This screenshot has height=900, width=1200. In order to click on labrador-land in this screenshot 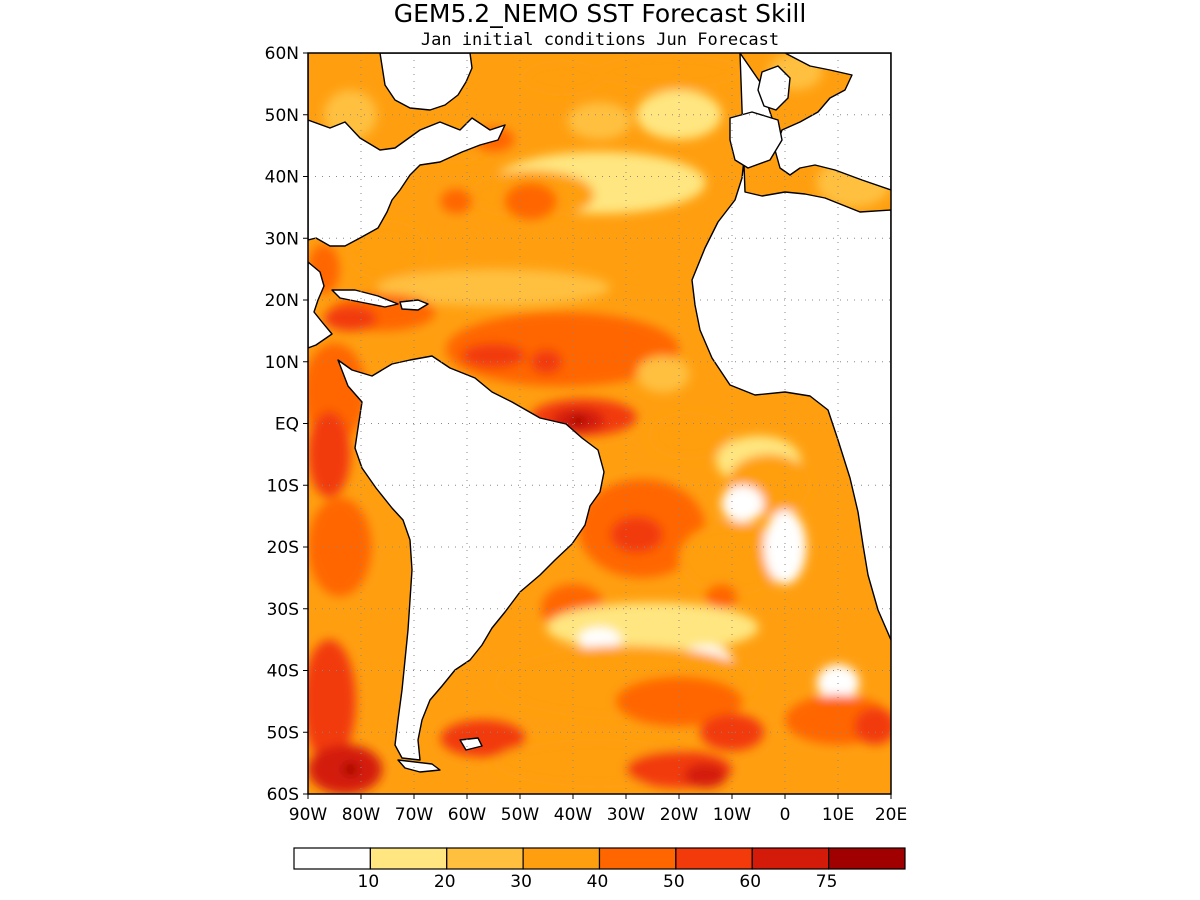, I will do `click(426, 82)`.